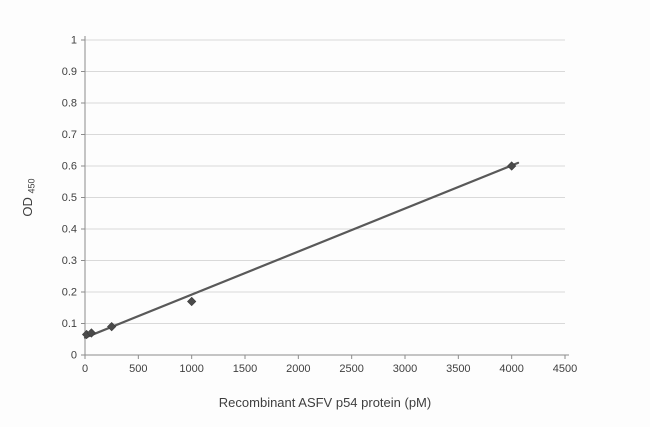  What do you see at coordinates (74, 41) in the screenshot?
I see `y-tick-label: 1` at bounding box center [74, 41].